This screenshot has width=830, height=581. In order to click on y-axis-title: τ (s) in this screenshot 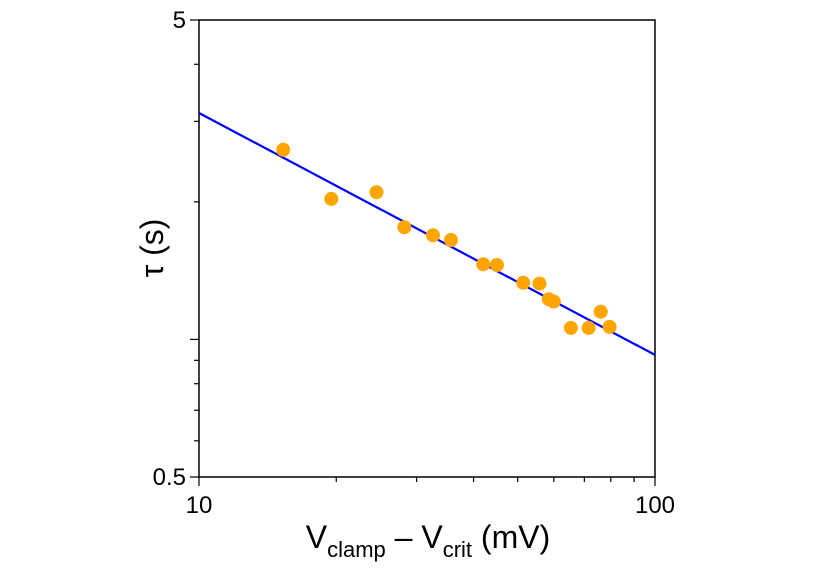, I will do `click(152, 248)`.